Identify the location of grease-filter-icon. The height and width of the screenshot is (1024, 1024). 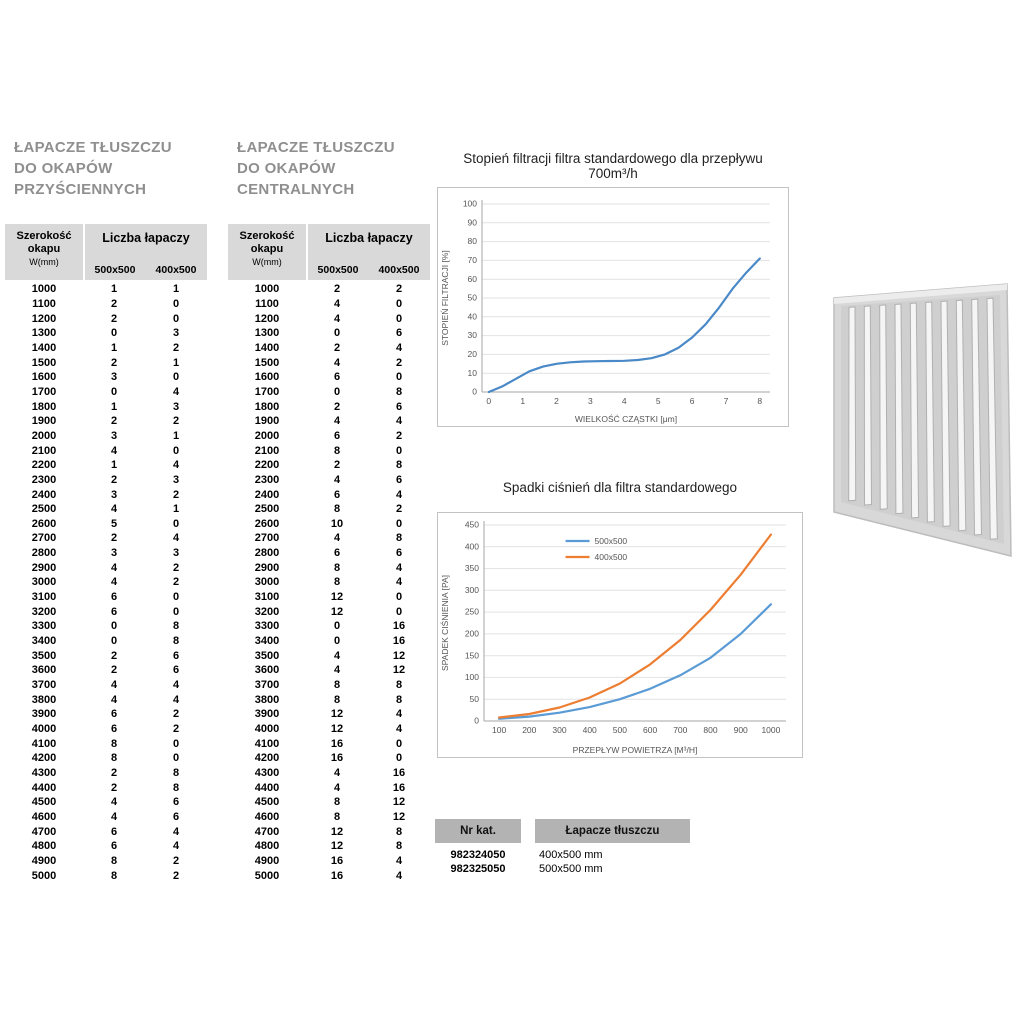
(922, 420).